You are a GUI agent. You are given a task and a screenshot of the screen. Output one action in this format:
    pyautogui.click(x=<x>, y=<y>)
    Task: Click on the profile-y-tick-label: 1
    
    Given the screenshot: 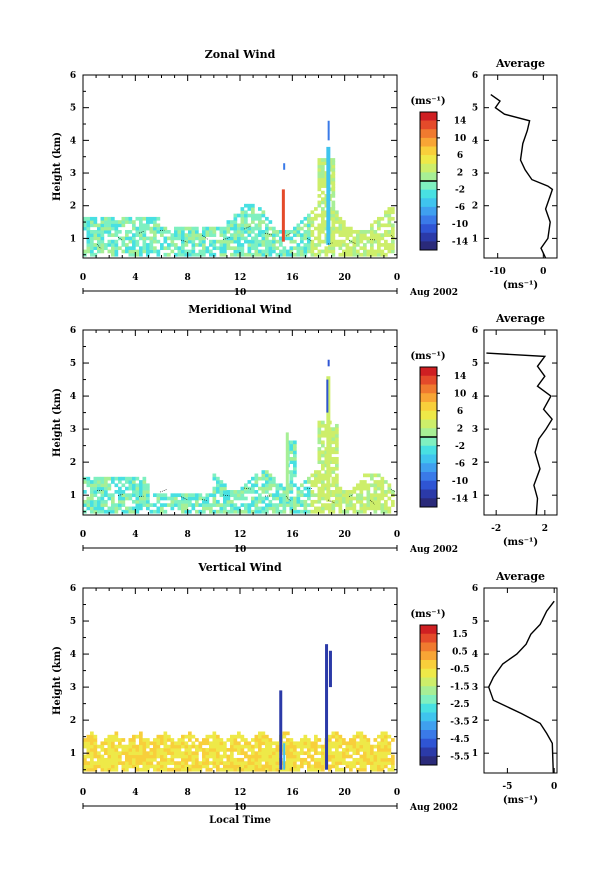 What is the action you would take?
    pyautogui.click(x=475, y=754)
    